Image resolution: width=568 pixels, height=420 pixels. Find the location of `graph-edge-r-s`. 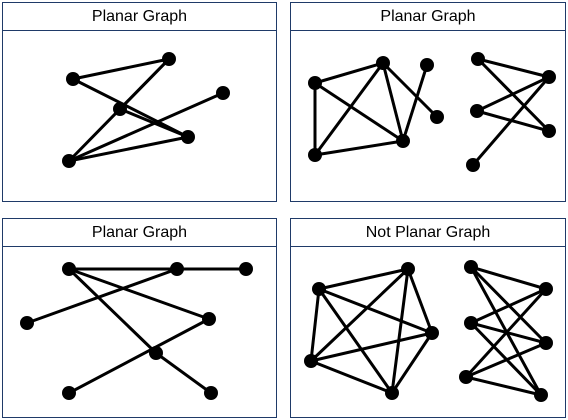

graph-edge-r-s is located at coordinates (513, 121).